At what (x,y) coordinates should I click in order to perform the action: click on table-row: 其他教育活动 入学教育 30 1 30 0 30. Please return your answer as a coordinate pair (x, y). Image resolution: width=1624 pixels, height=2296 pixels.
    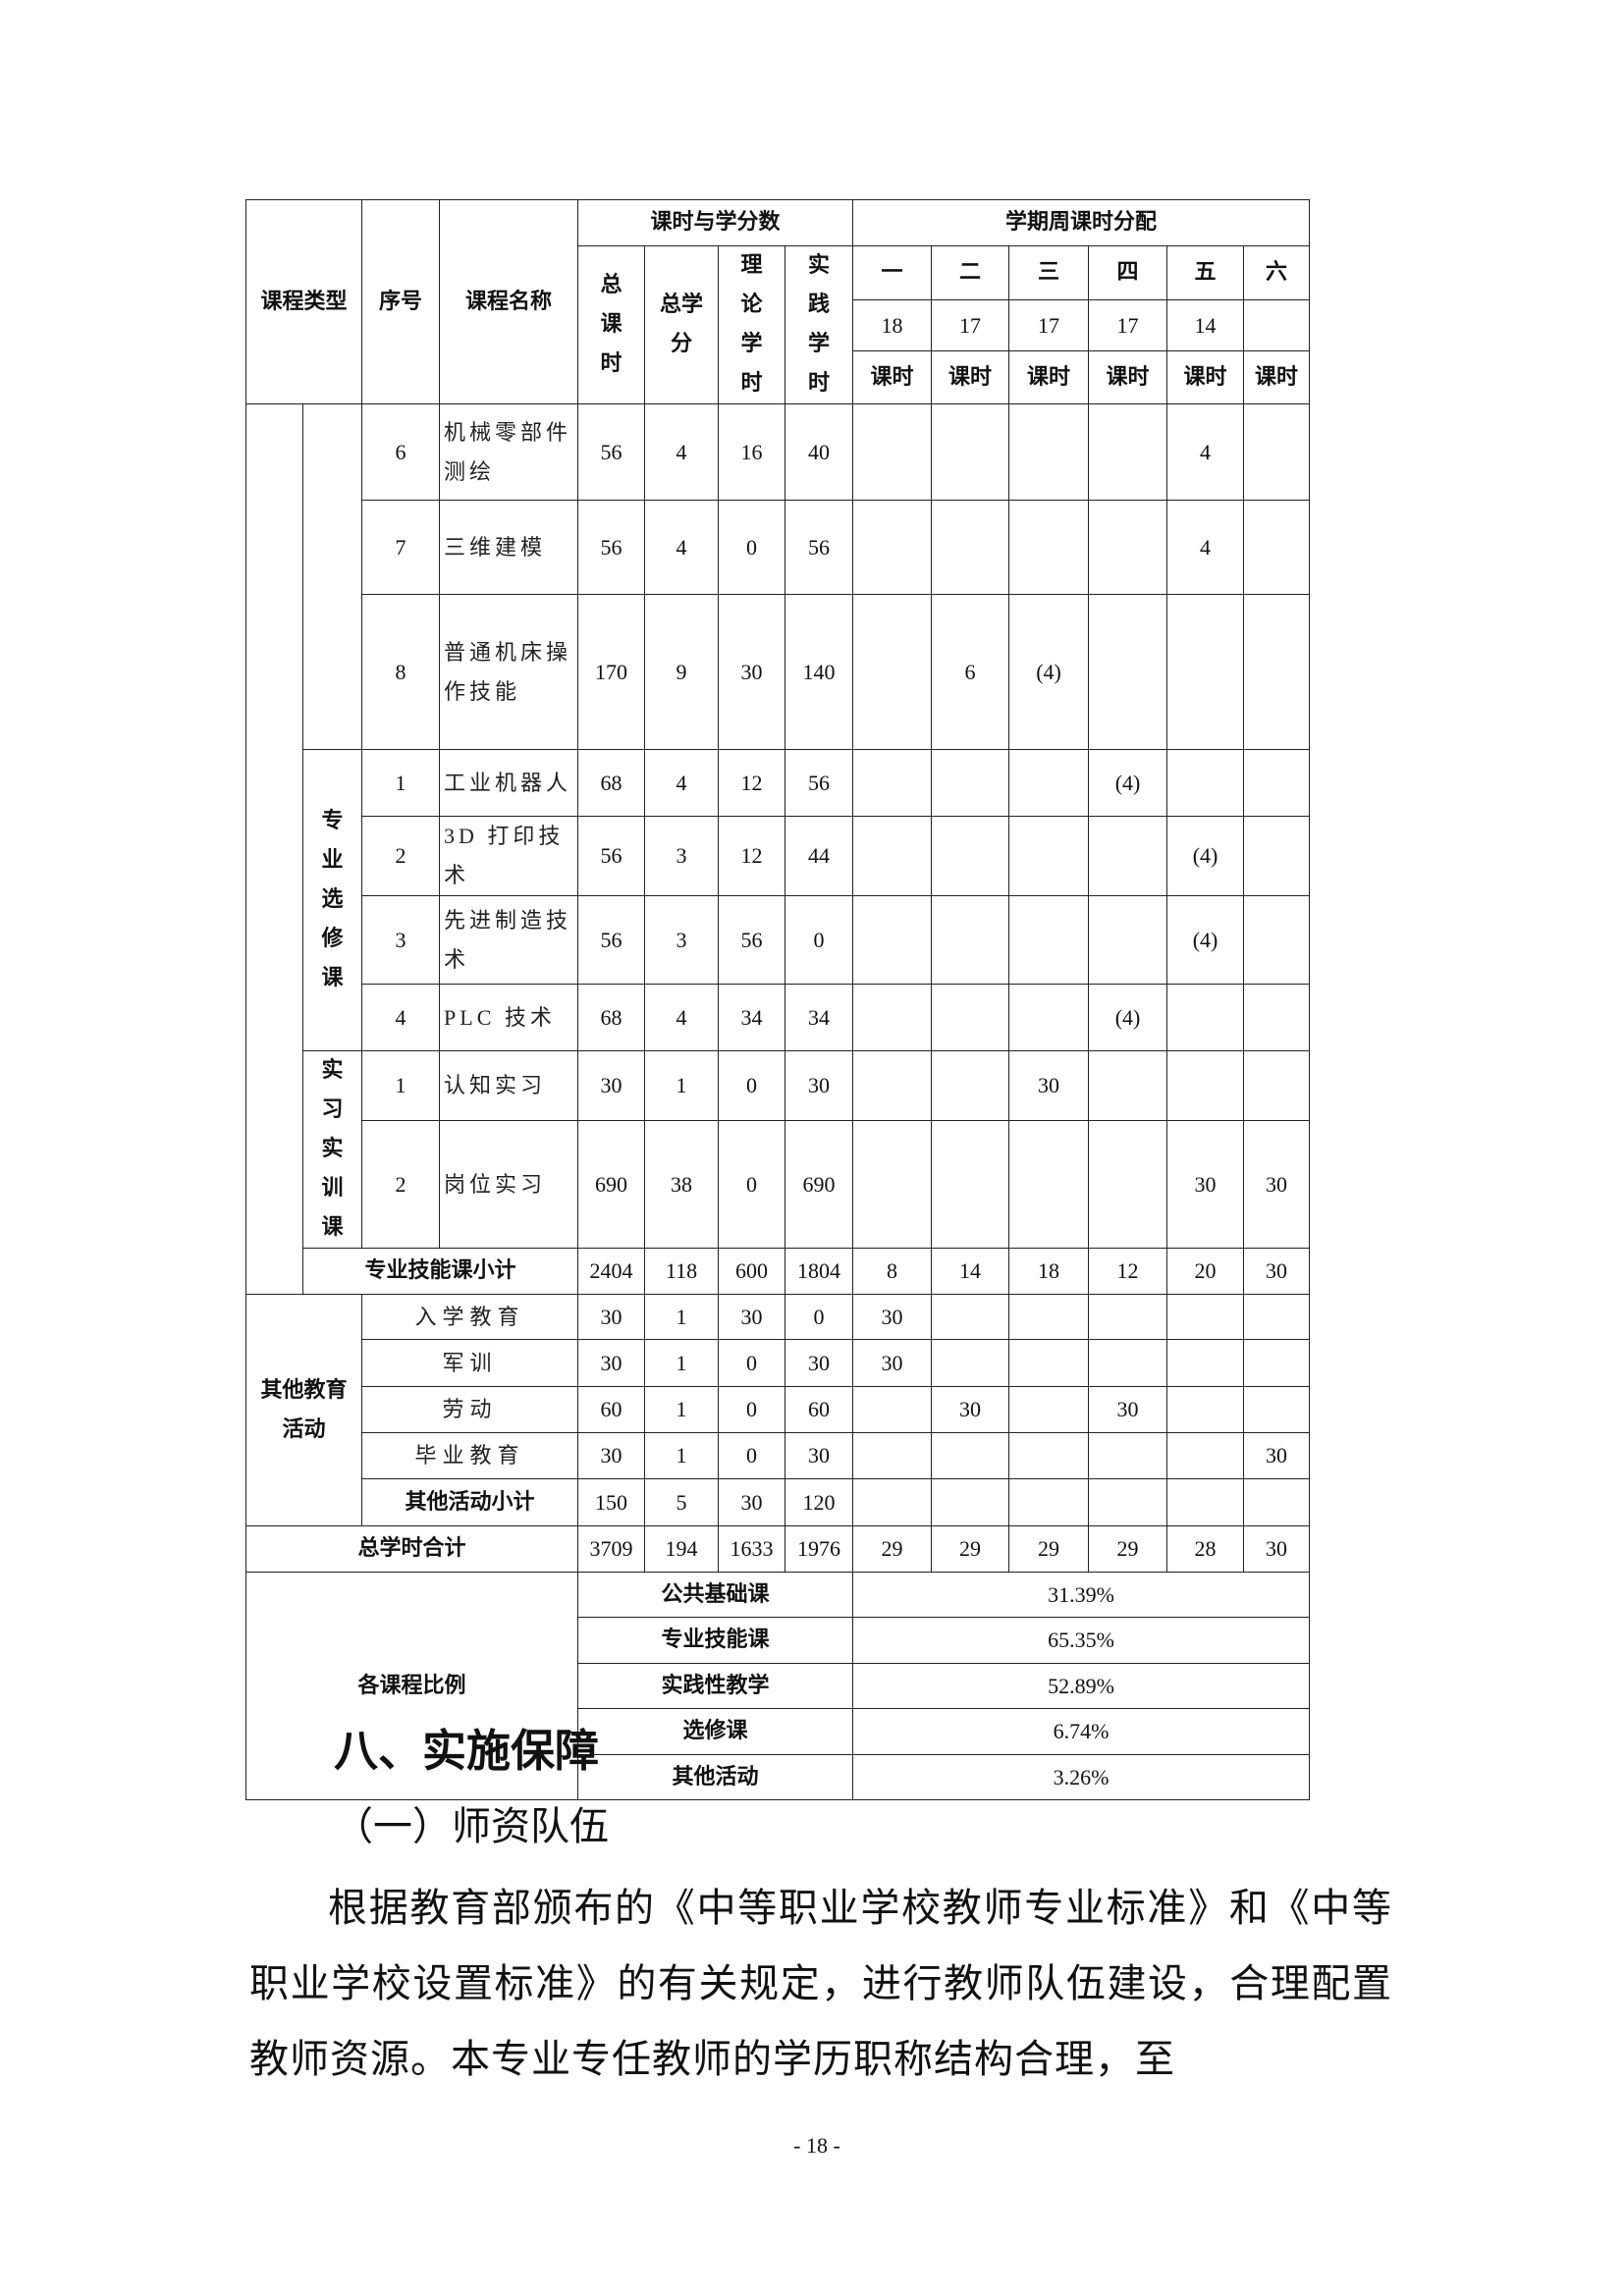
    Looking at the image, I should click on (777, 1410).